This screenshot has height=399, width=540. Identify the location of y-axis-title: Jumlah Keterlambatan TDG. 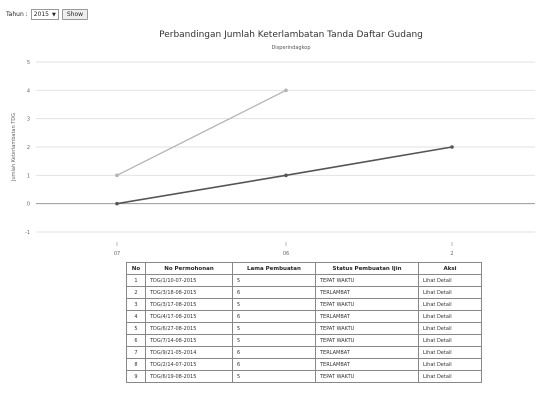
(14, 147).